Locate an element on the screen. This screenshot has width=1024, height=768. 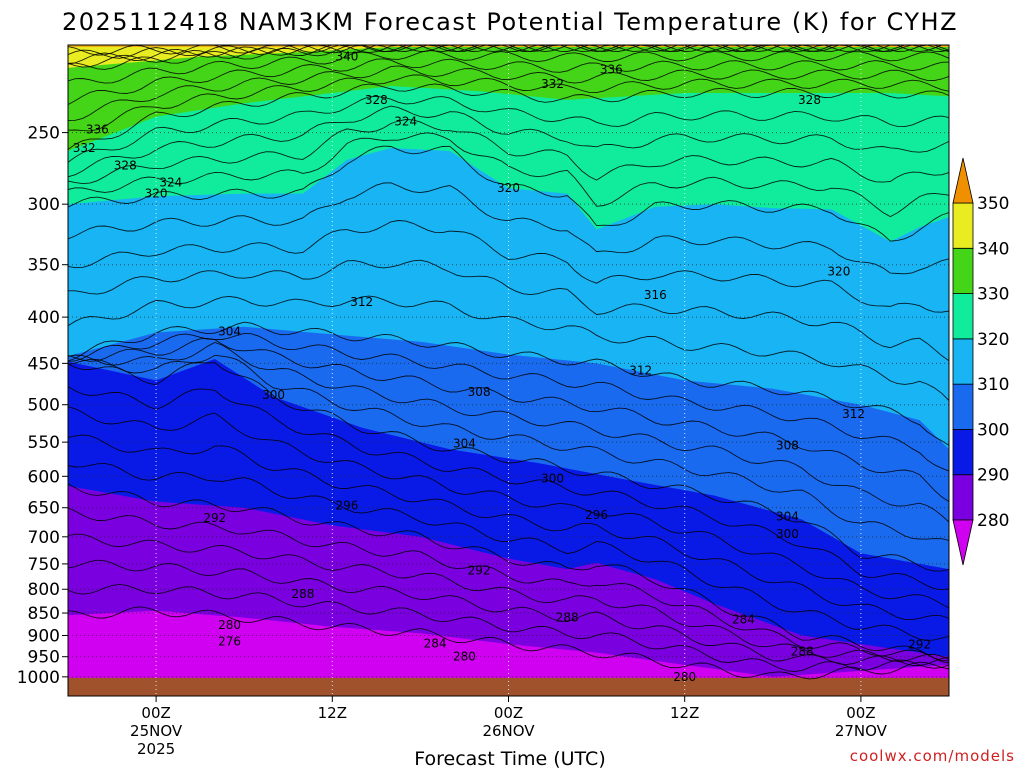
contour-label-text: 304 is located at coordinates (787, 517).